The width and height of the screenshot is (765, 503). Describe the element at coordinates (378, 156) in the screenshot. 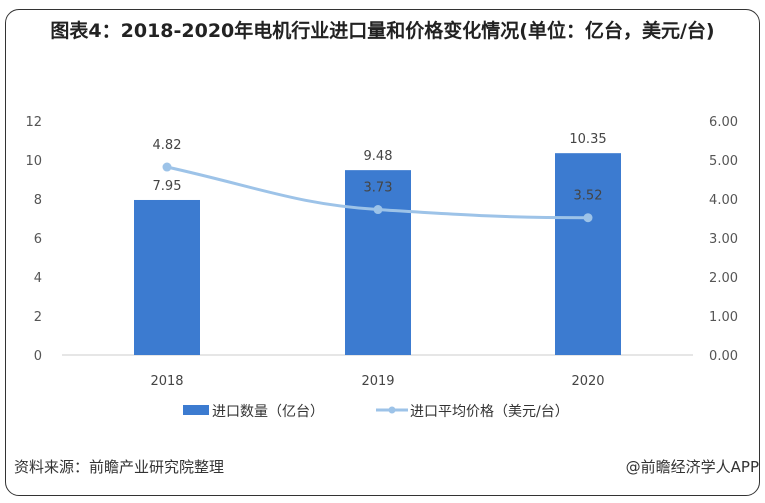

I see `bar-data-label: 9.48` at that location.